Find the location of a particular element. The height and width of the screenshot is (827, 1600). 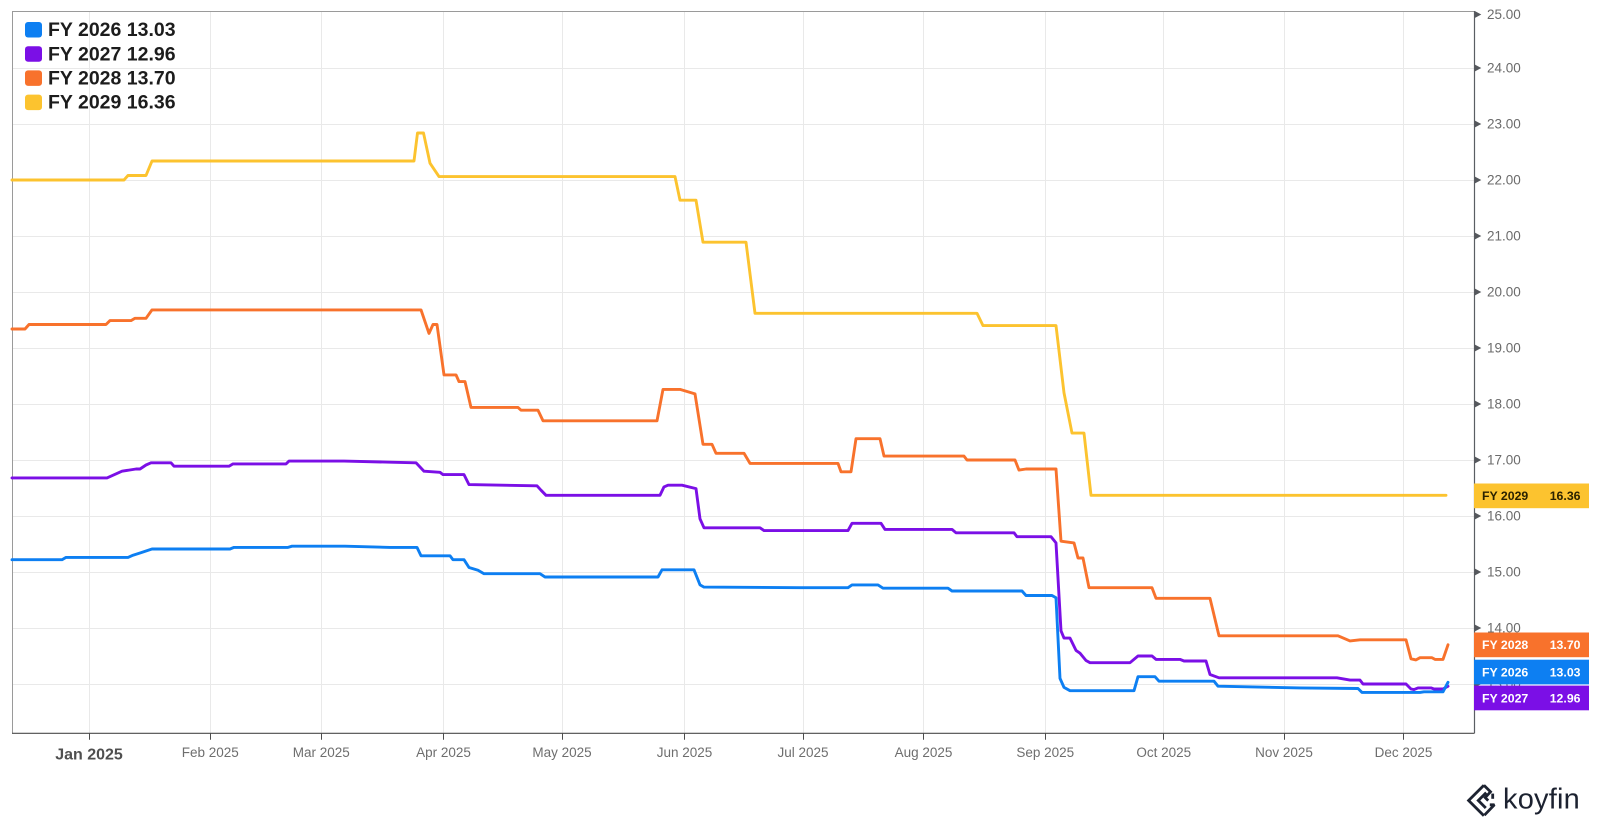

svg-text: 15.00 is located at coordinates (1504, 572).